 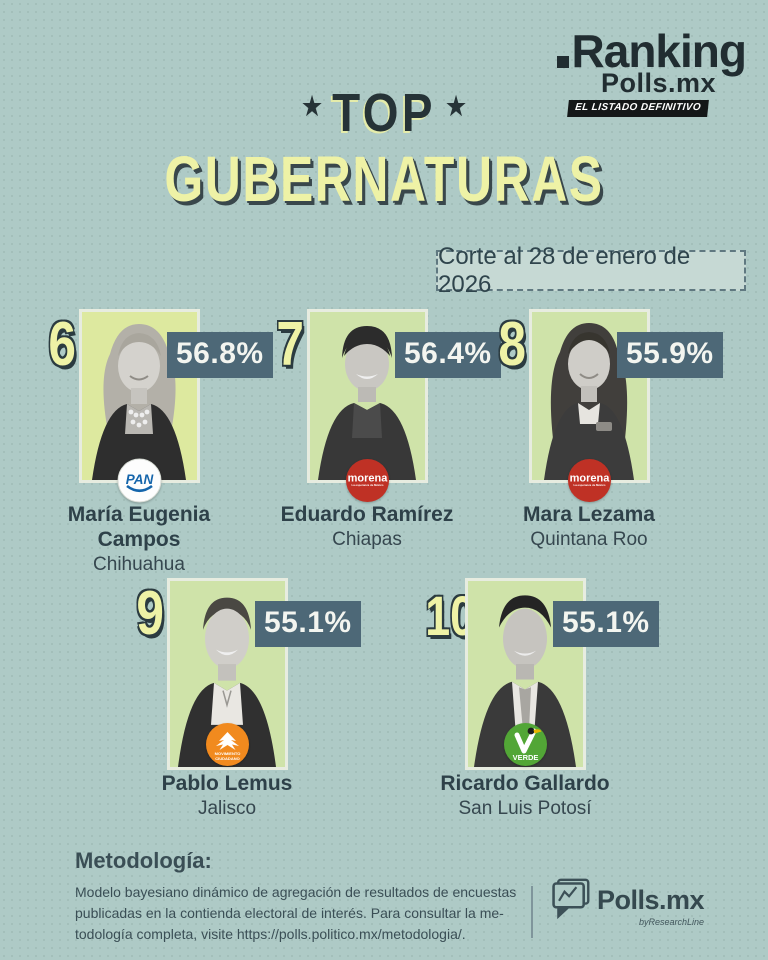 I want to click on title-top-text: TOP, so click(x=384, y=113).